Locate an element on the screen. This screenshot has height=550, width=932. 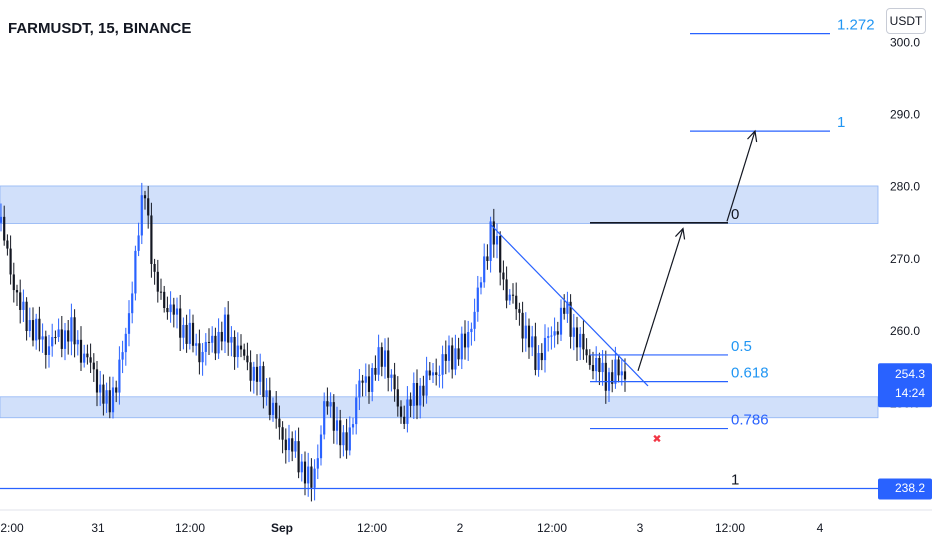
bar-countdown-label: 14:24 is located at coordinates (910, 393).